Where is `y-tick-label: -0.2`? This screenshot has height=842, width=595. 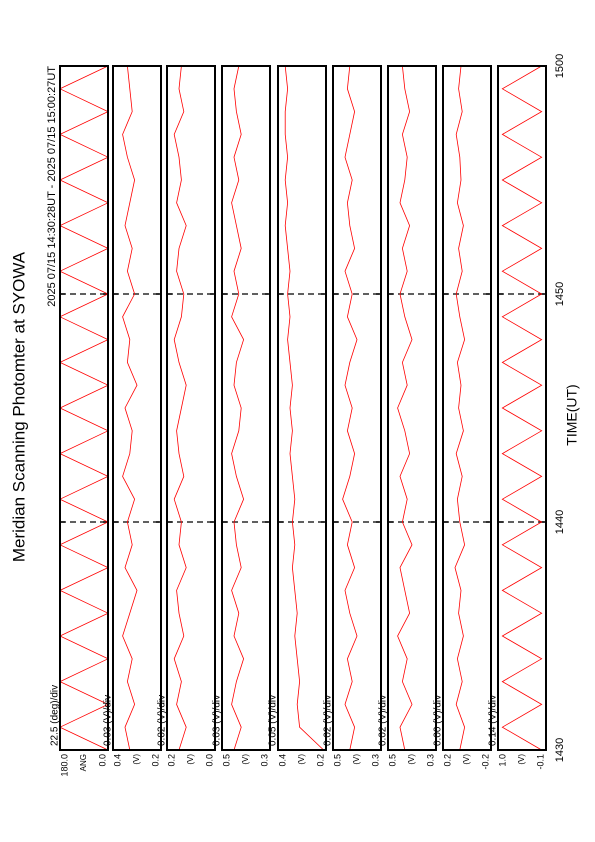
y-tick-label: -0.2 is located at coordinates (485, 762).